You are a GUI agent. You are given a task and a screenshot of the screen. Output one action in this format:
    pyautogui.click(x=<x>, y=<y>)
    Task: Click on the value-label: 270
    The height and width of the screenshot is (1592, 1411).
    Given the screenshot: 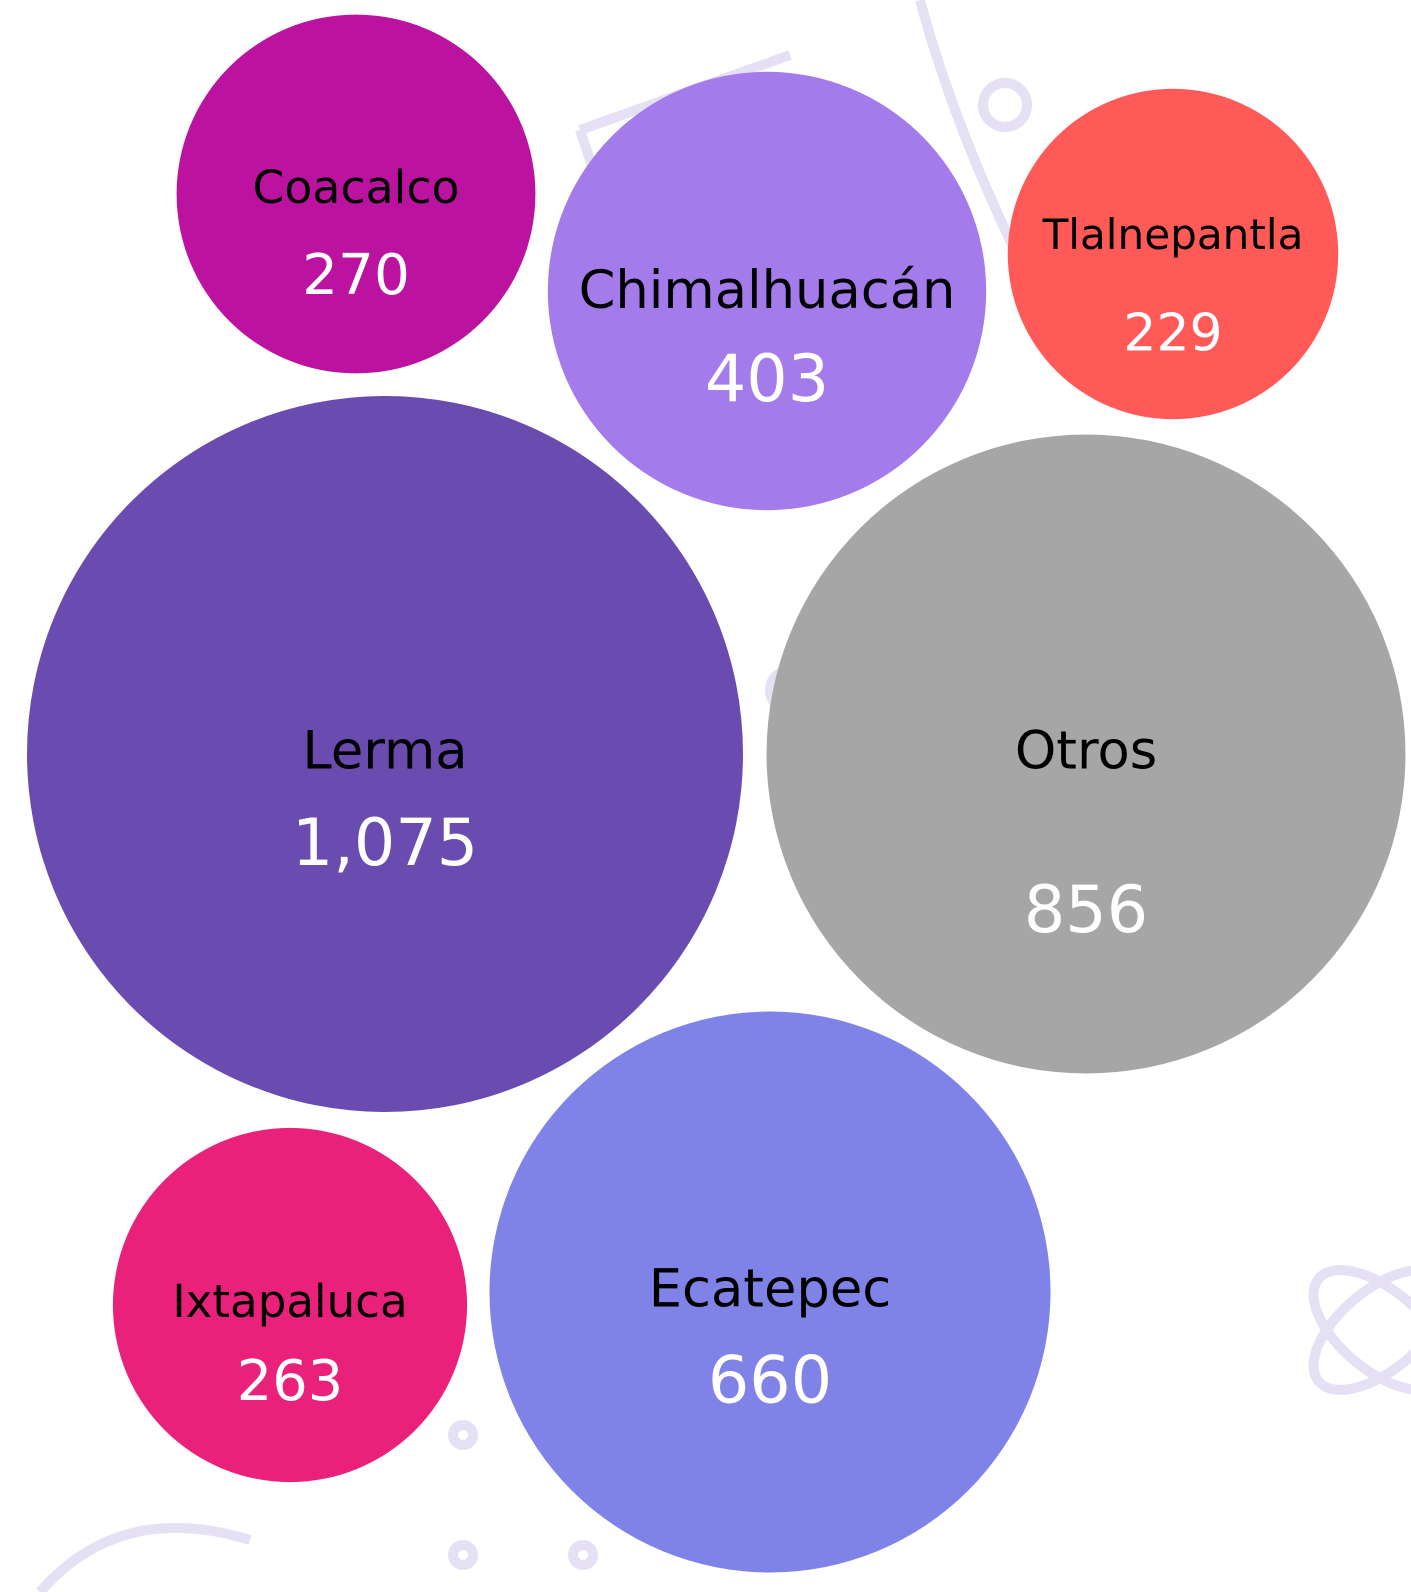 What is the action you would take?
    pyautogui.click(x=356, y=275)
    